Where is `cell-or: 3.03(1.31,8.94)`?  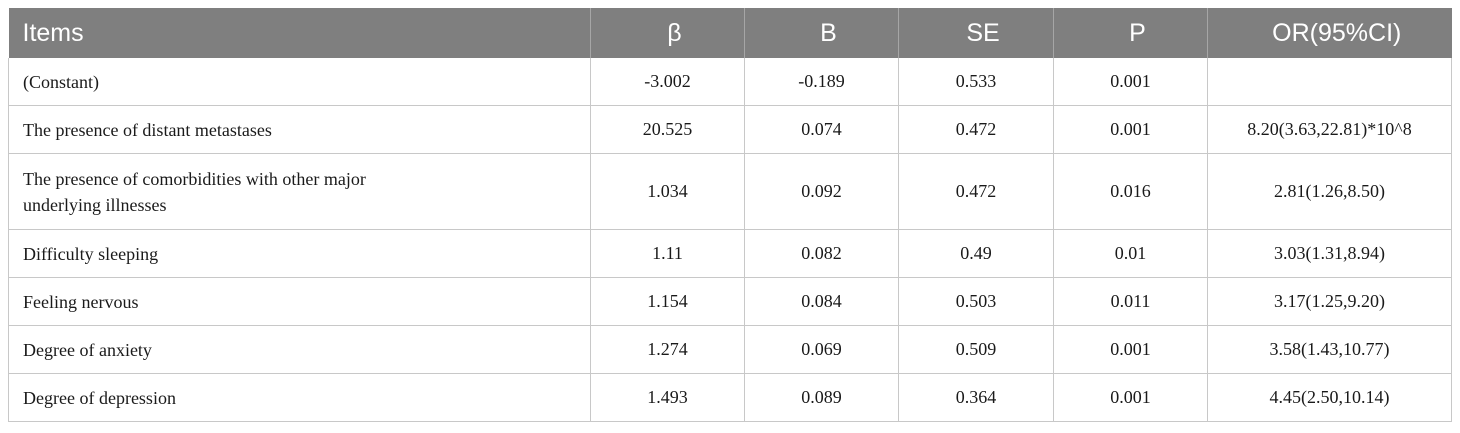
cell-or: 3.03(1.31,8.94) is located at coordinates (1329, 253).